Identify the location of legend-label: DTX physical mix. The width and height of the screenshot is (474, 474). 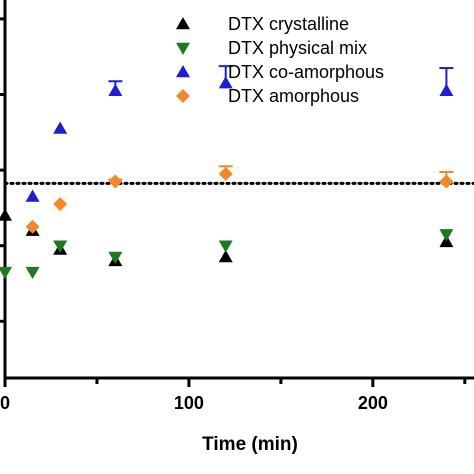
(297, 48).